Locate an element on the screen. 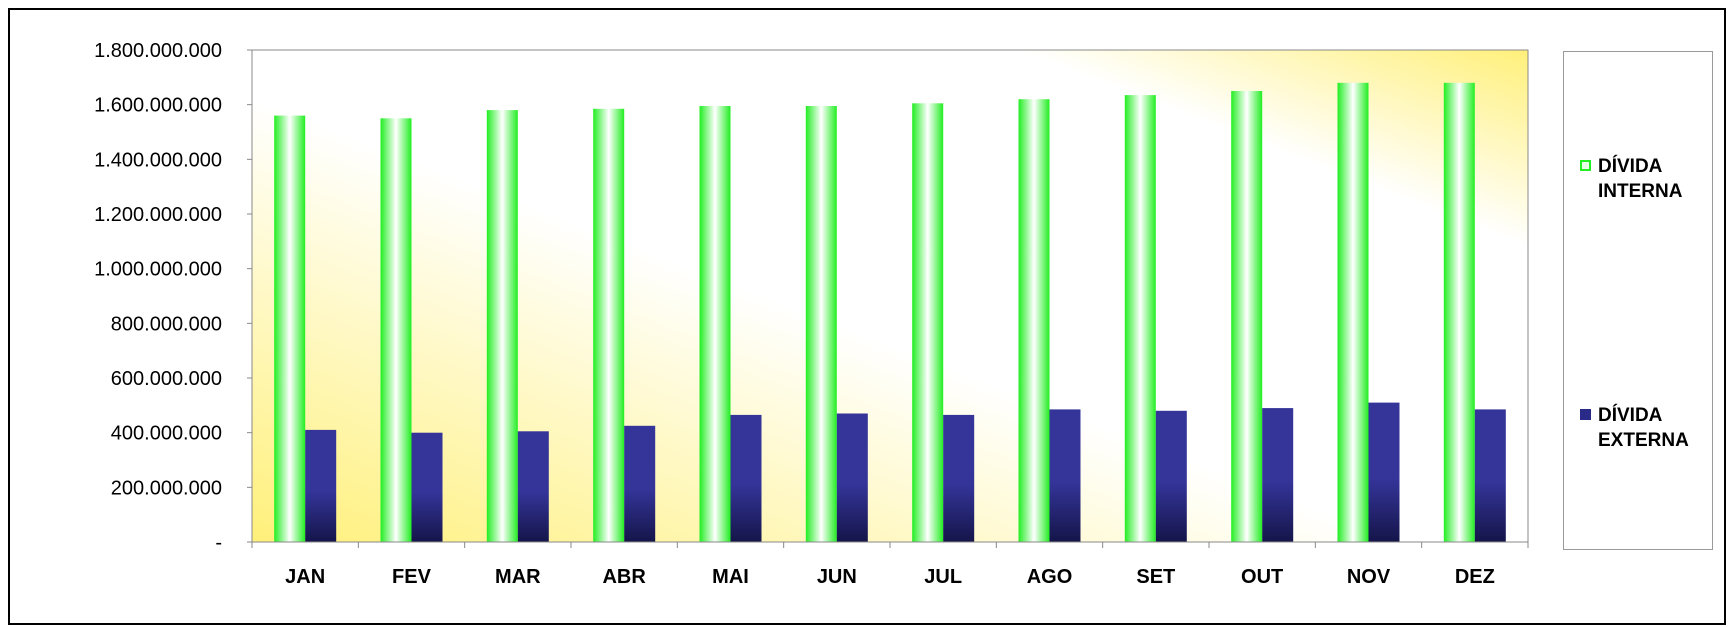  y-tick-label: 600.000.000 is located at coordinates (166, 379).